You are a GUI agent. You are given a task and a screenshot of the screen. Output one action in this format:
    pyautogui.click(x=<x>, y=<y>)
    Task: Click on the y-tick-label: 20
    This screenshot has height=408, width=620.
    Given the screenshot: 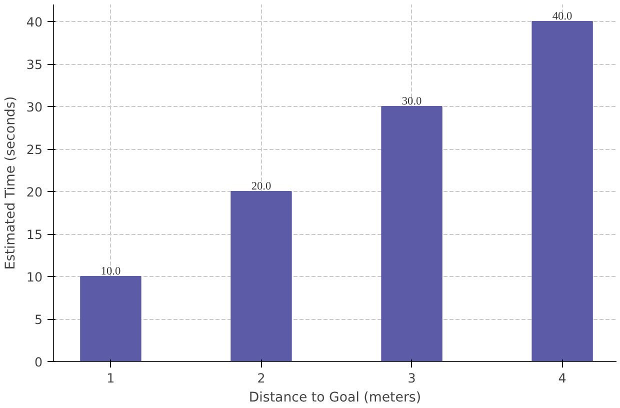 What is the action you would take?
    pyautogui.click(x=34, y=192)
    